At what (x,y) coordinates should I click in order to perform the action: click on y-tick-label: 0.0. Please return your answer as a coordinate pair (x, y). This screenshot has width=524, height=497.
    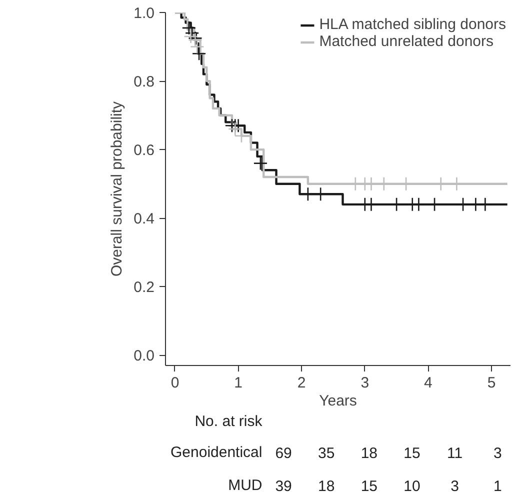
    Looking at the image, I should click on (144, 356).